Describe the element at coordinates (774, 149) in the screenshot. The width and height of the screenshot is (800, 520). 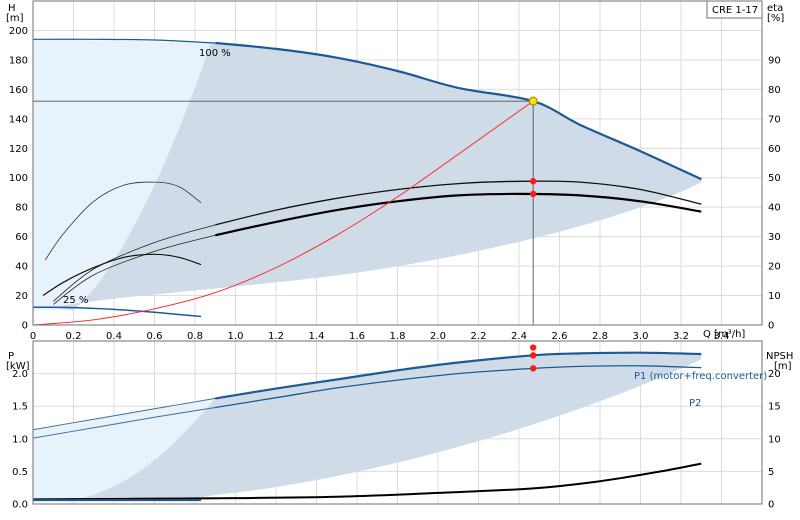
I see `right-tick-label: 60` at that location.